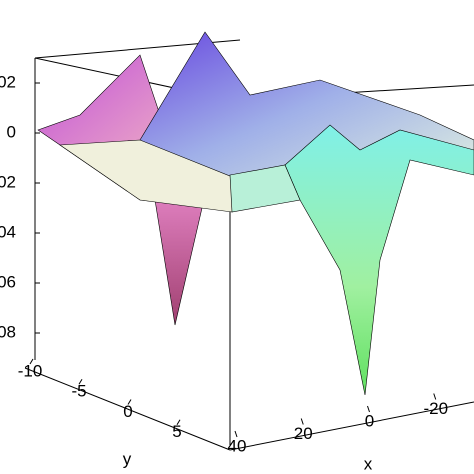 This screenshot has height=474, width=474. What do you see at coordinates (435, 408) in the screenshot?
I see `x-tick-label: -20` at bounding box center [435, 408].